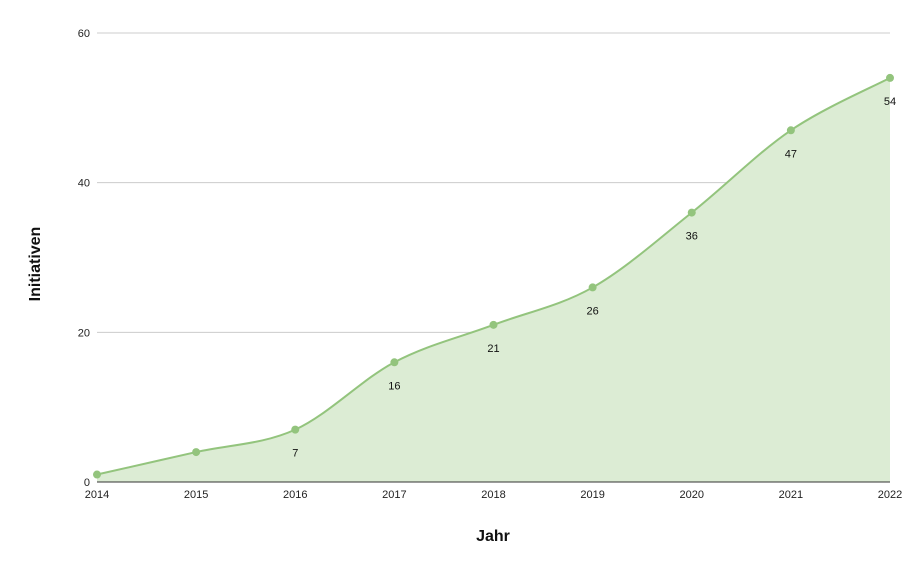 The height and width of the screenshot is (568, 911). I want to click on y-axis-title: Initiativen, so click(35, 264).